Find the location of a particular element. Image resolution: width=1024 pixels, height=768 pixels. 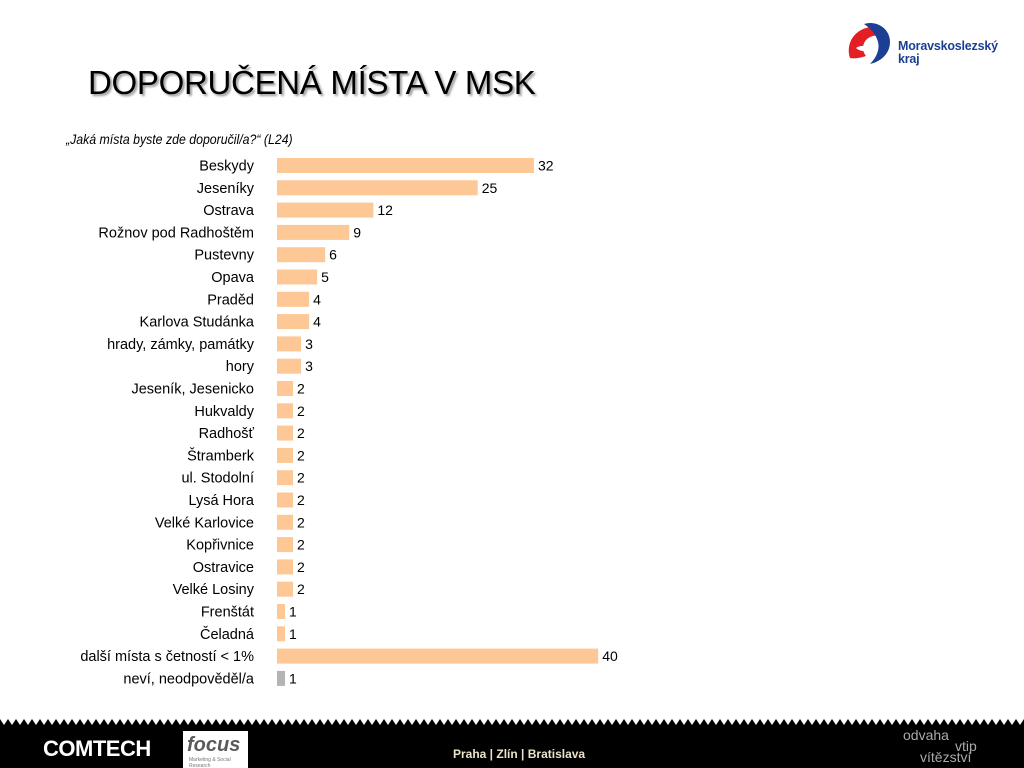

value-label-8: 3 is located at coordinates (309, 344).